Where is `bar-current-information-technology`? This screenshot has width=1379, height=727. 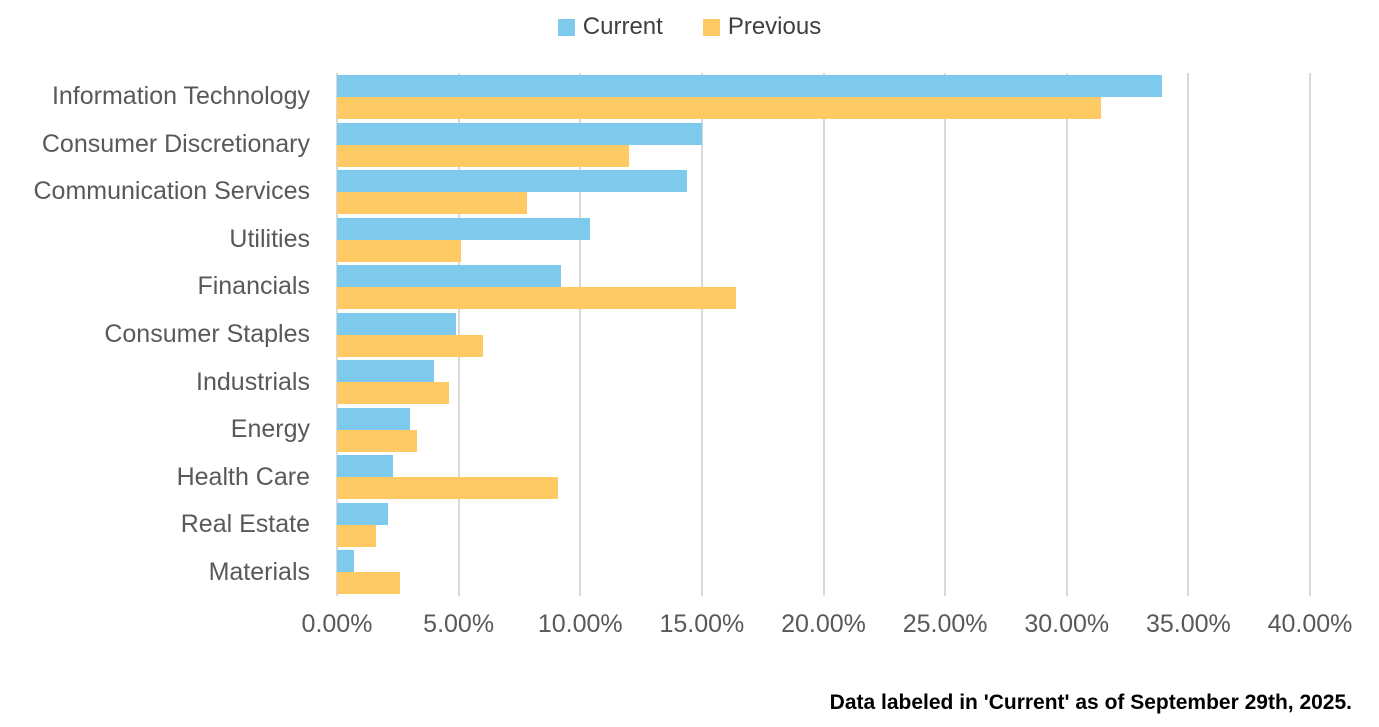
bar-current-information-technology is located at coordinates (749, 86).